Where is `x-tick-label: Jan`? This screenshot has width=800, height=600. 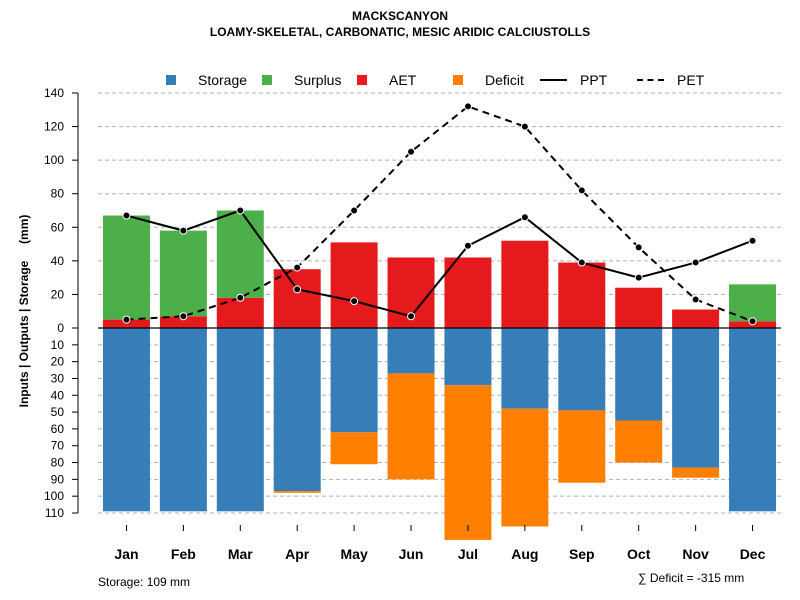 x-tick-label: Jan is located at coordinates (126, 554).